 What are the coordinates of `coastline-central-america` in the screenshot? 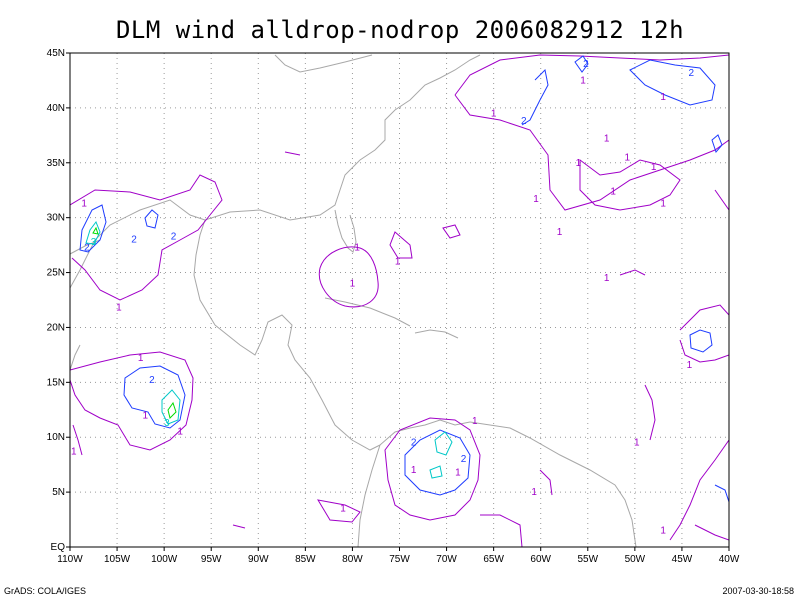 It's located at (425, 432).